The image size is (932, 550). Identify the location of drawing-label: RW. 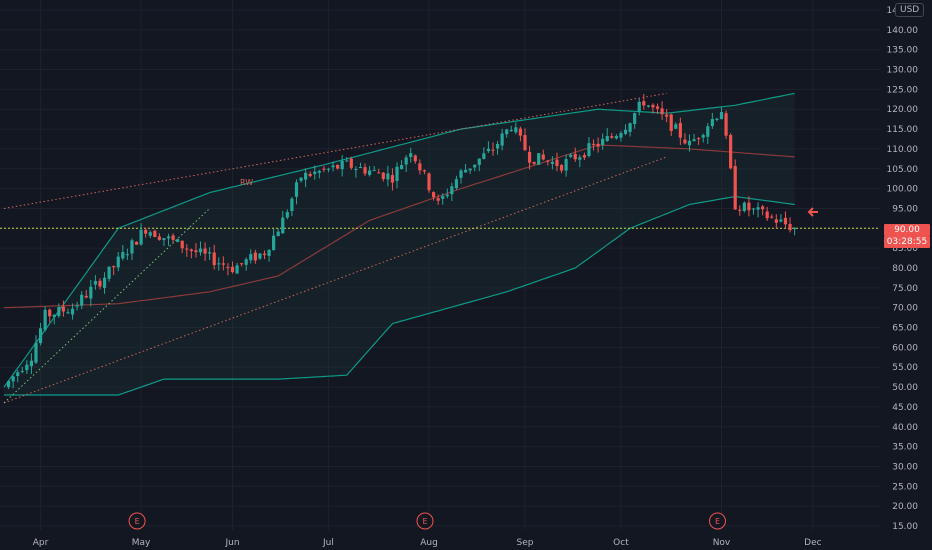
(246, 182).